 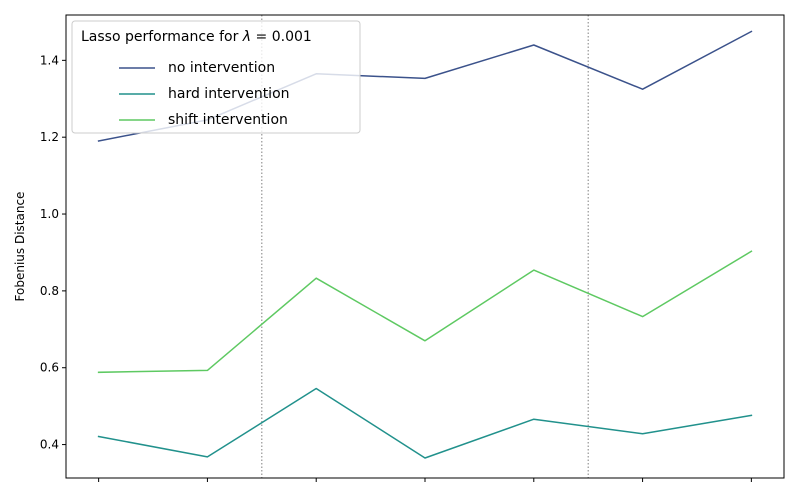 I want to click on y-tick-label: 1.0, so click(x=49, y=214).